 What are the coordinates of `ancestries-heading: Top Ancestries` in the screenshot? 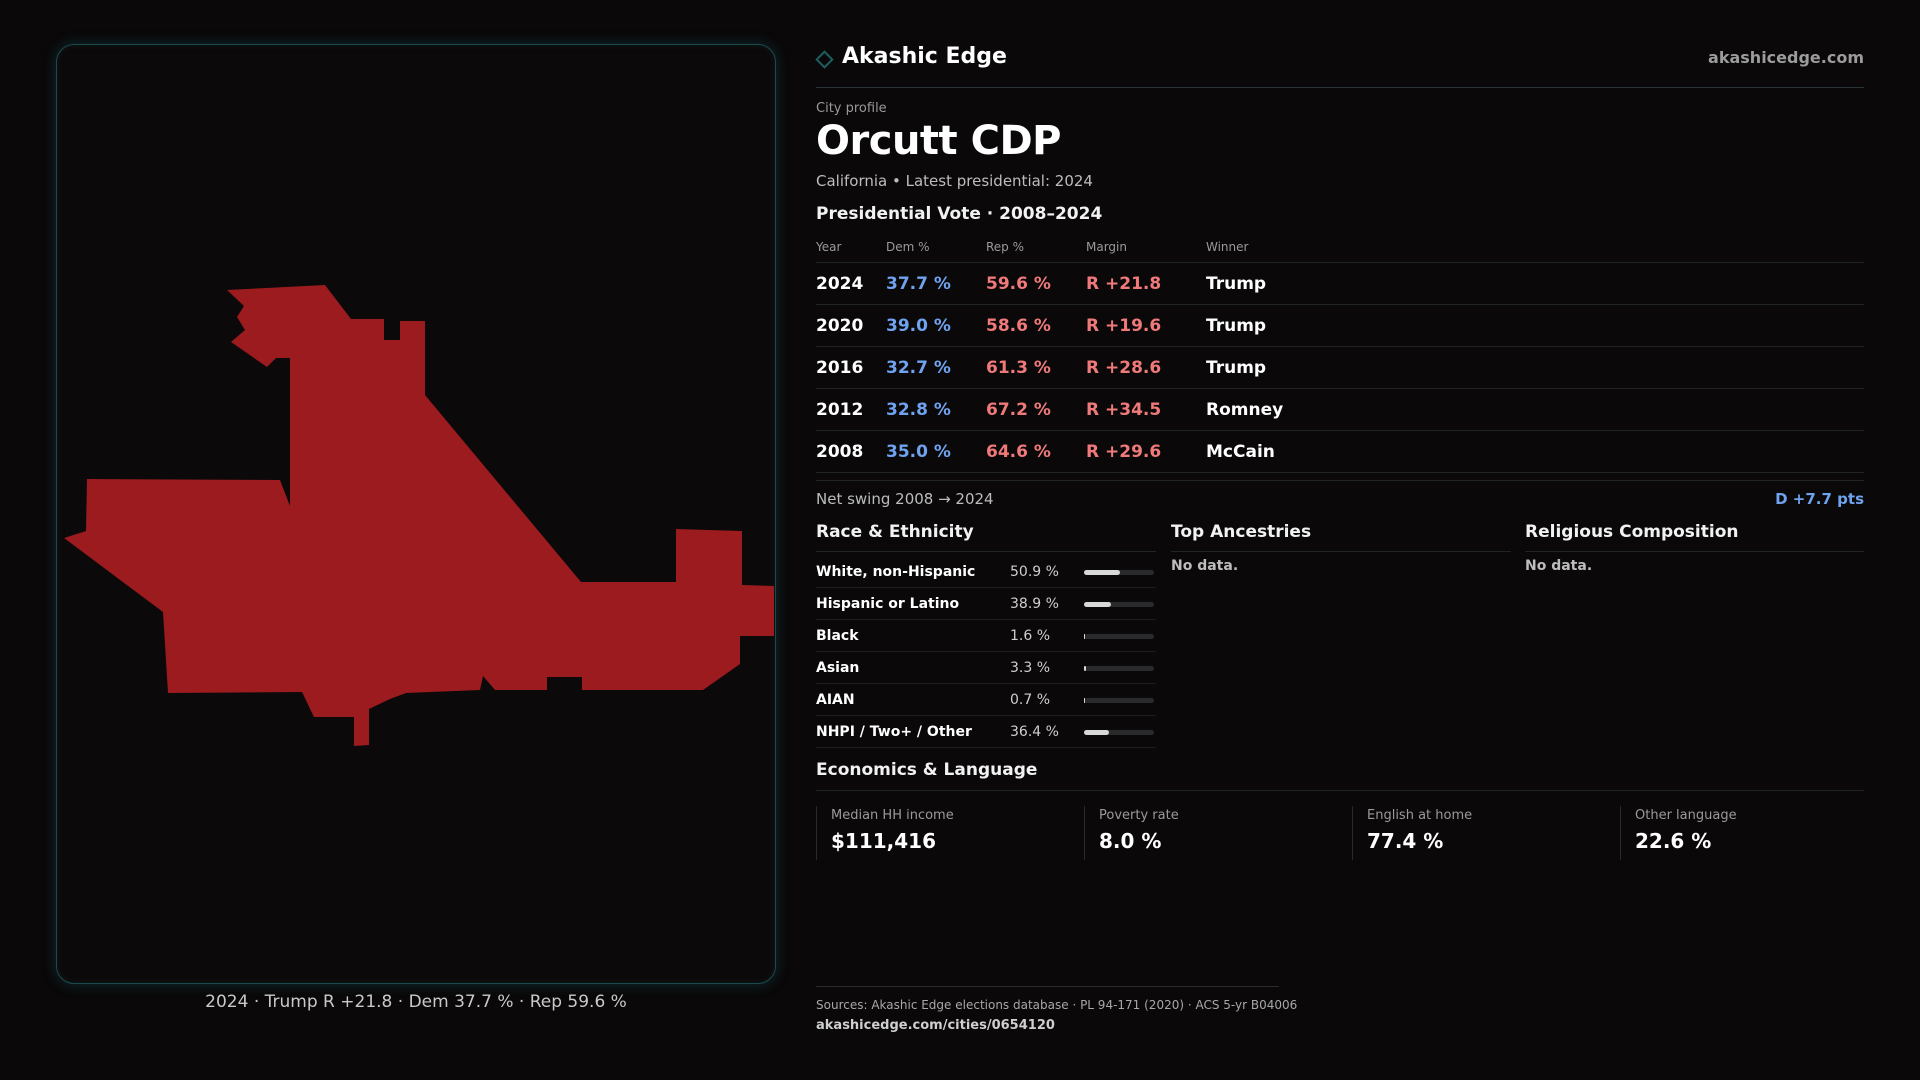 It's located at (1241, 532).